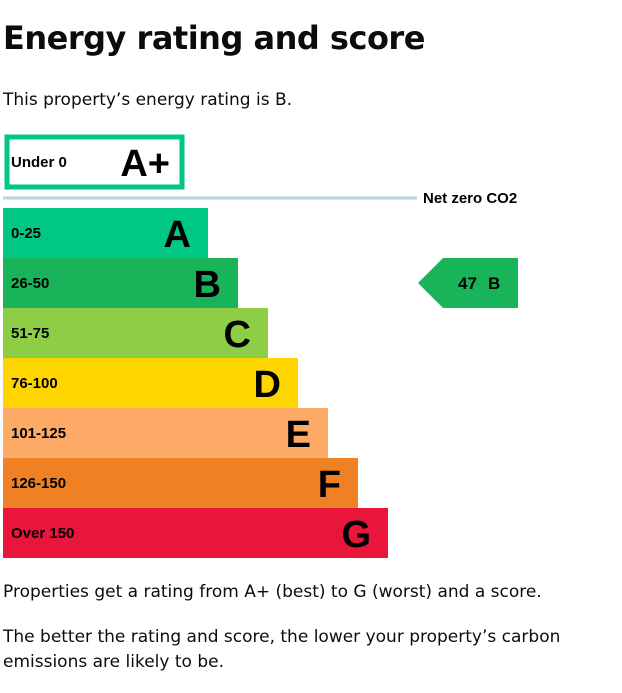 This screenshot has width=622, height=693. Describe the element at coordinates (298, 435) in the screenshot. I see `band-letter-e: E` at that location.